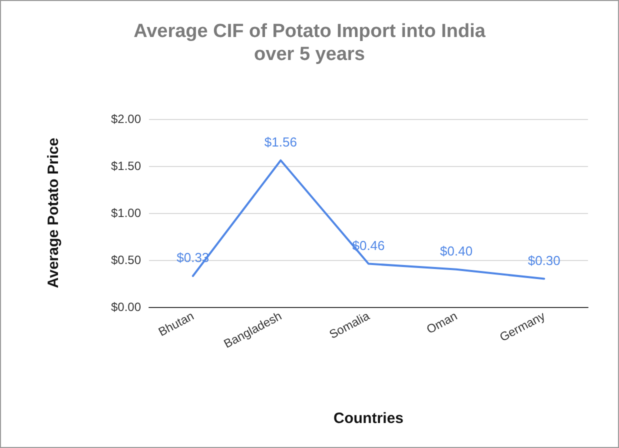 This screenshot has height=448, width=619. What do you see at coordinates (126, 213) in the screenshot?
I see `y-tick-label: $1.00` at bounding box center [126, 213].